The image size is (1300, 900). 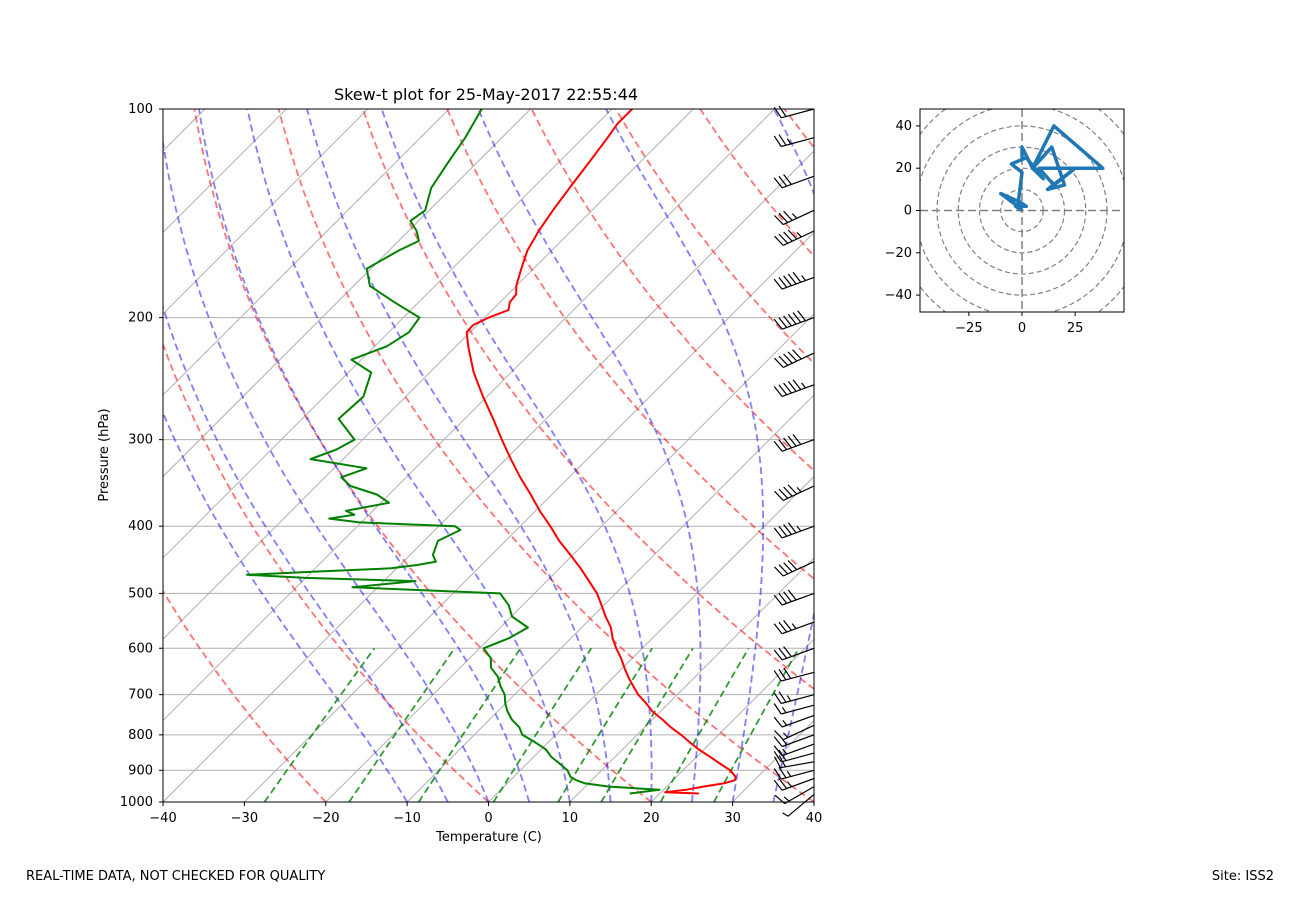 I want to click on hodograph-x-tick-label: 0, so click(x=1022, y=328).